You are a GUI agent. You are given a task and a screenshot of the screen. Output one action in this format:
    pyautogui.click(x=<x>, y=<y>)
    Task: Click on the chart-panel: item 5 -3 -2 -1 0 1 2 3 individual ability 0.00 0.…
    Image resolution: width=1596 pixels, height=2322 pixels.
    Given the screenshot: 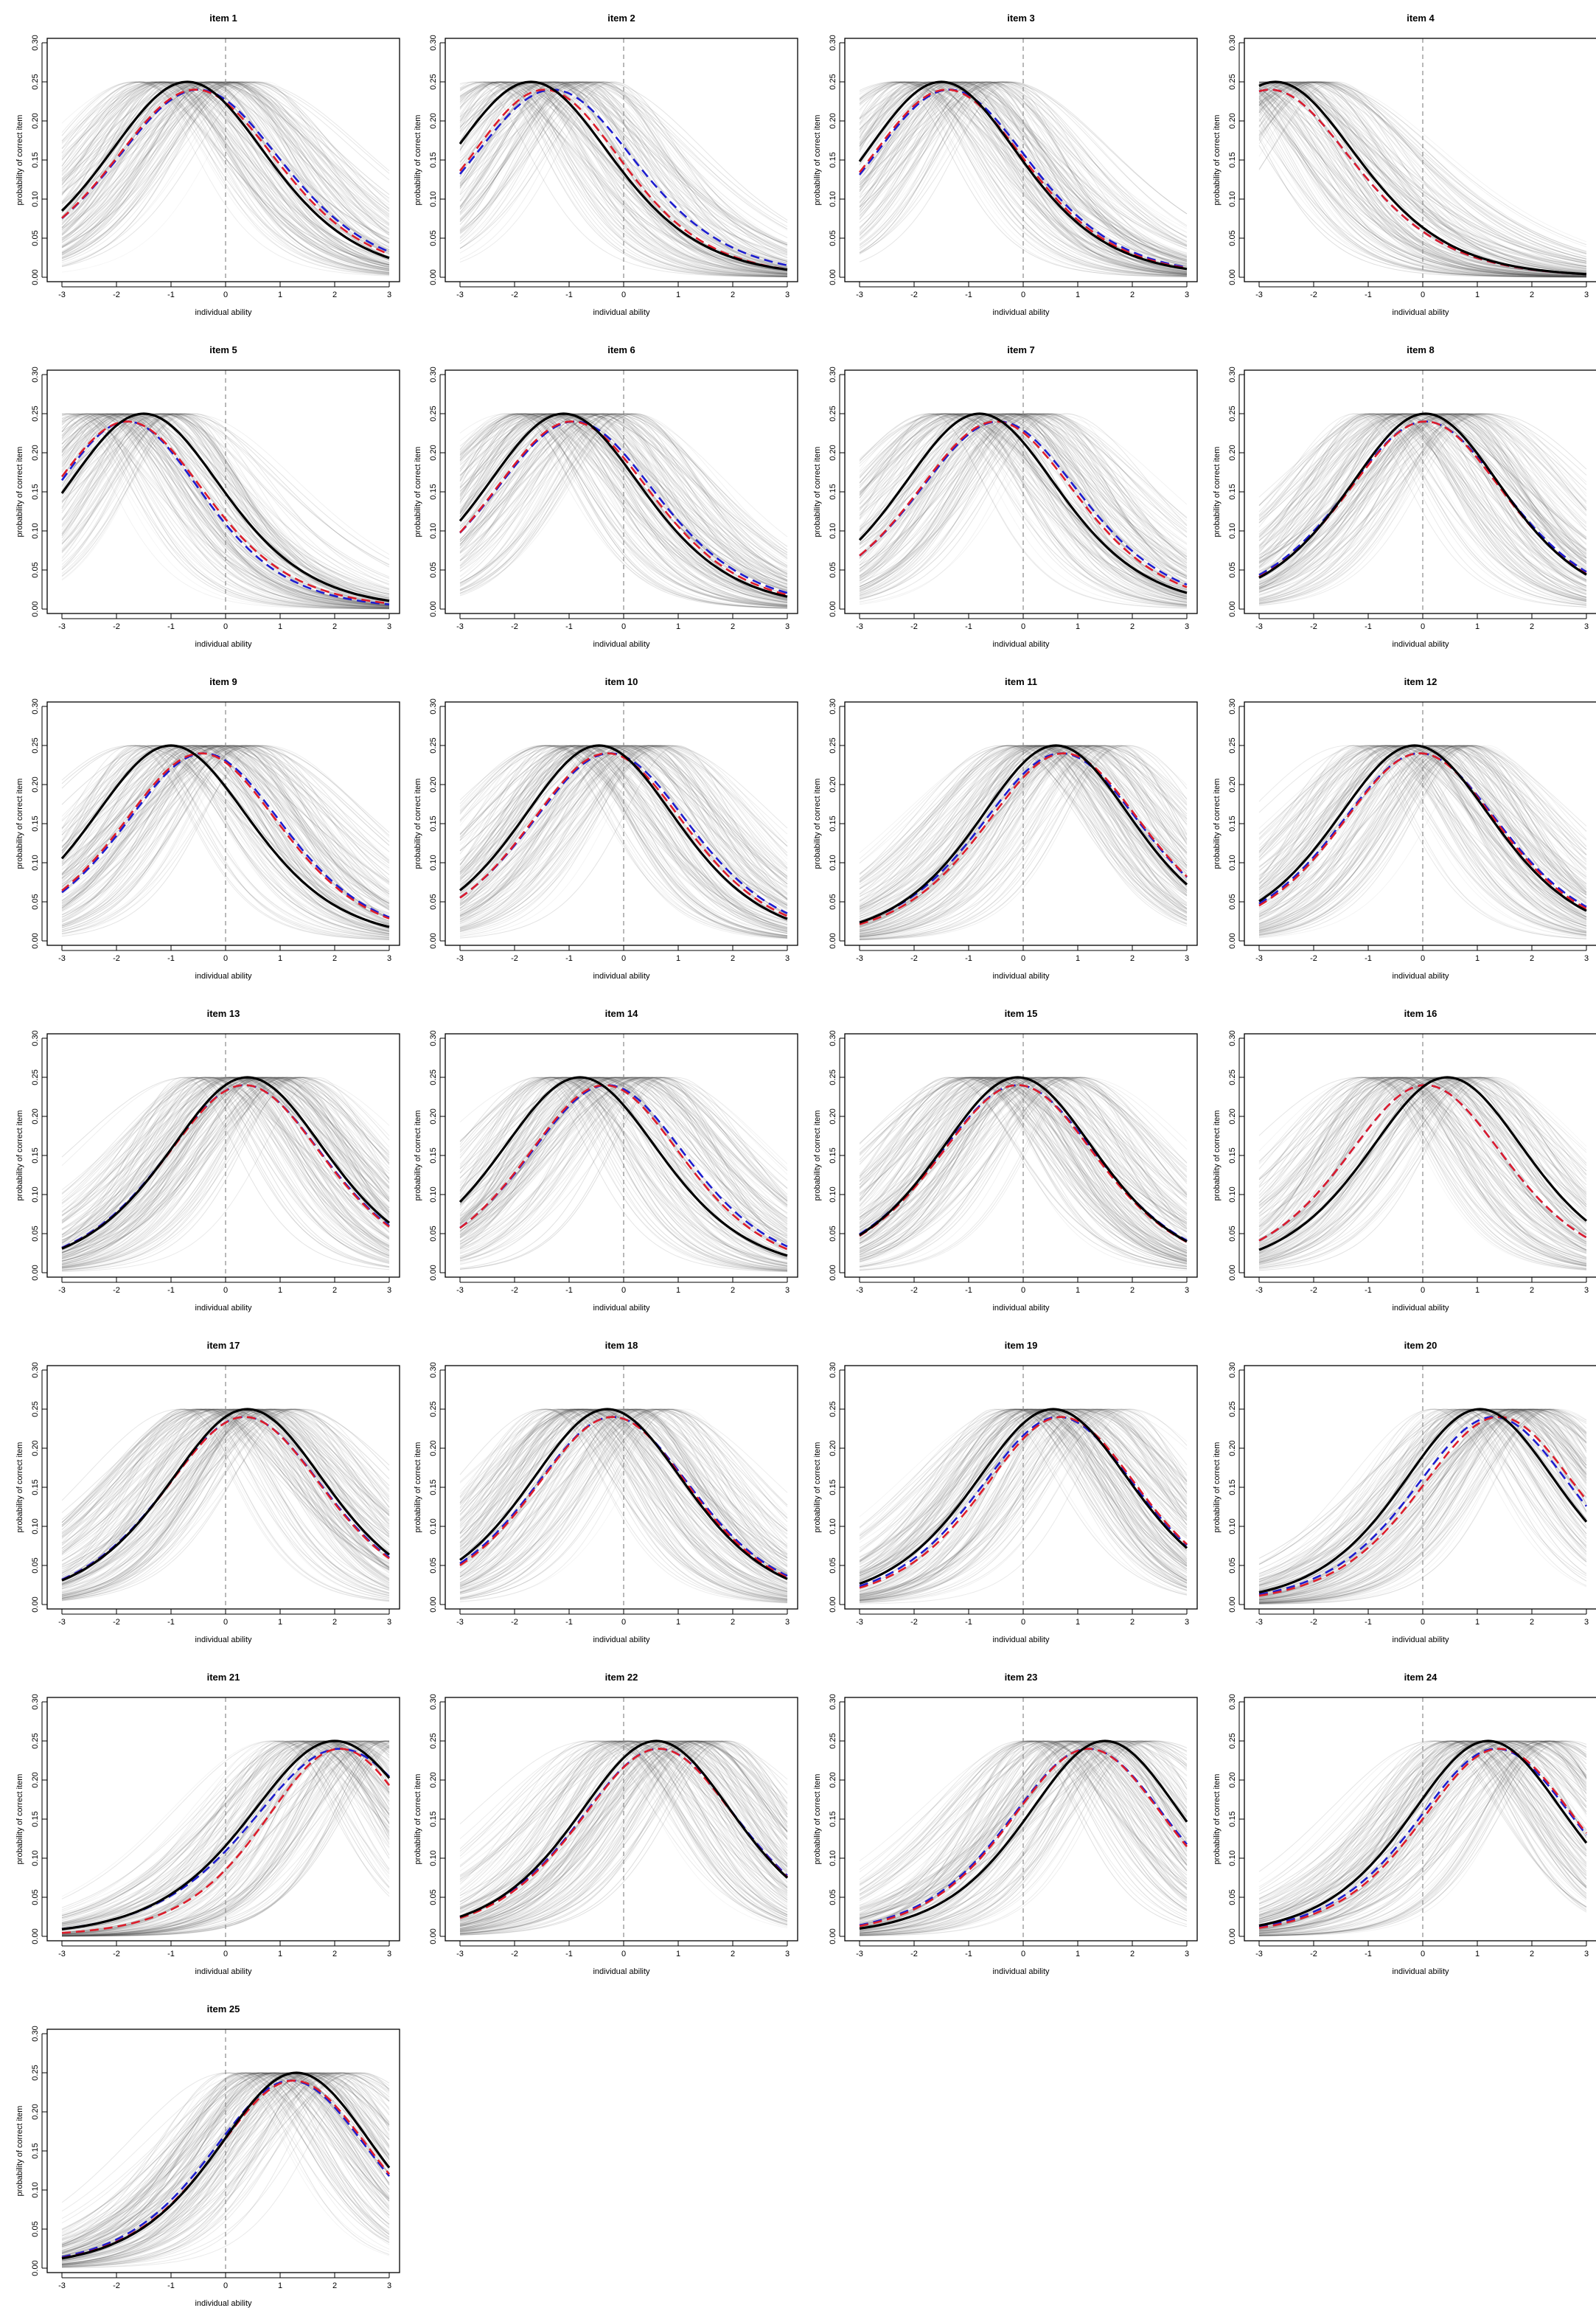 What is the action you would take?
    pyautogui.click(x=207, y=496)
    